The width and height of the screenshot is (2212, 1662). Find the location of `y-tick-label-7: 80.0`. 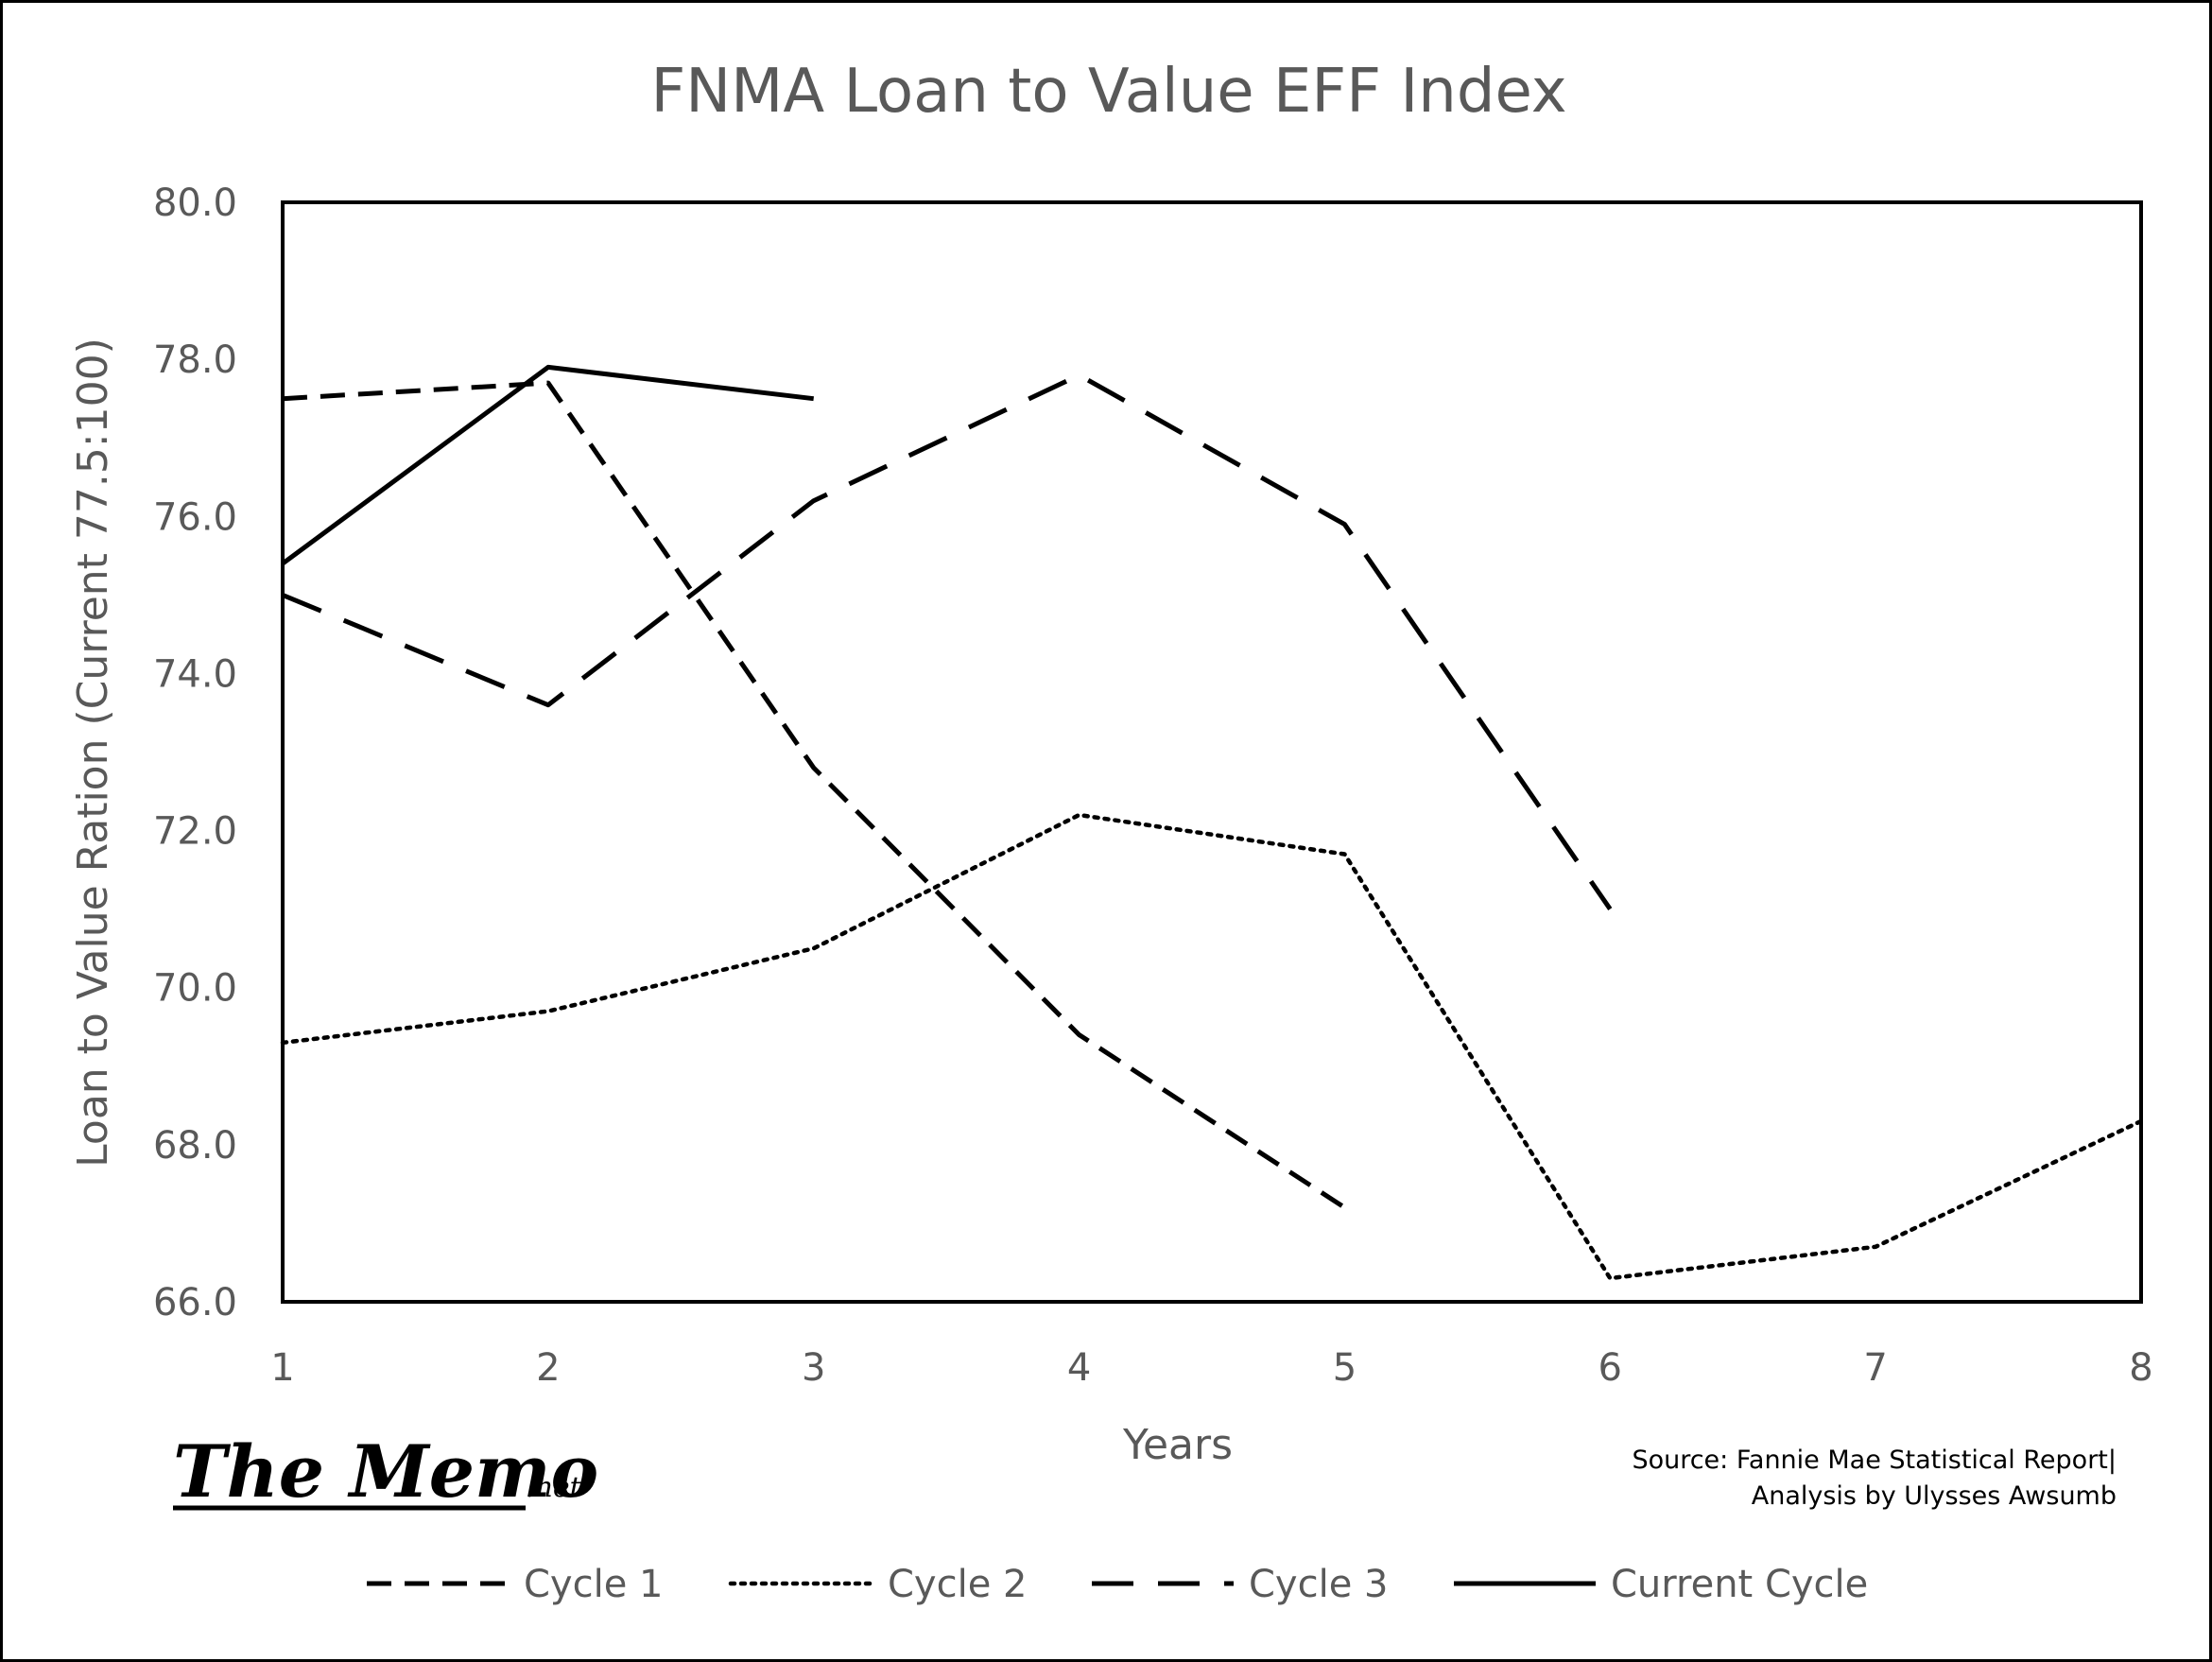

y-tick-label-7: 80.0 is located at coordinates (195, 203).